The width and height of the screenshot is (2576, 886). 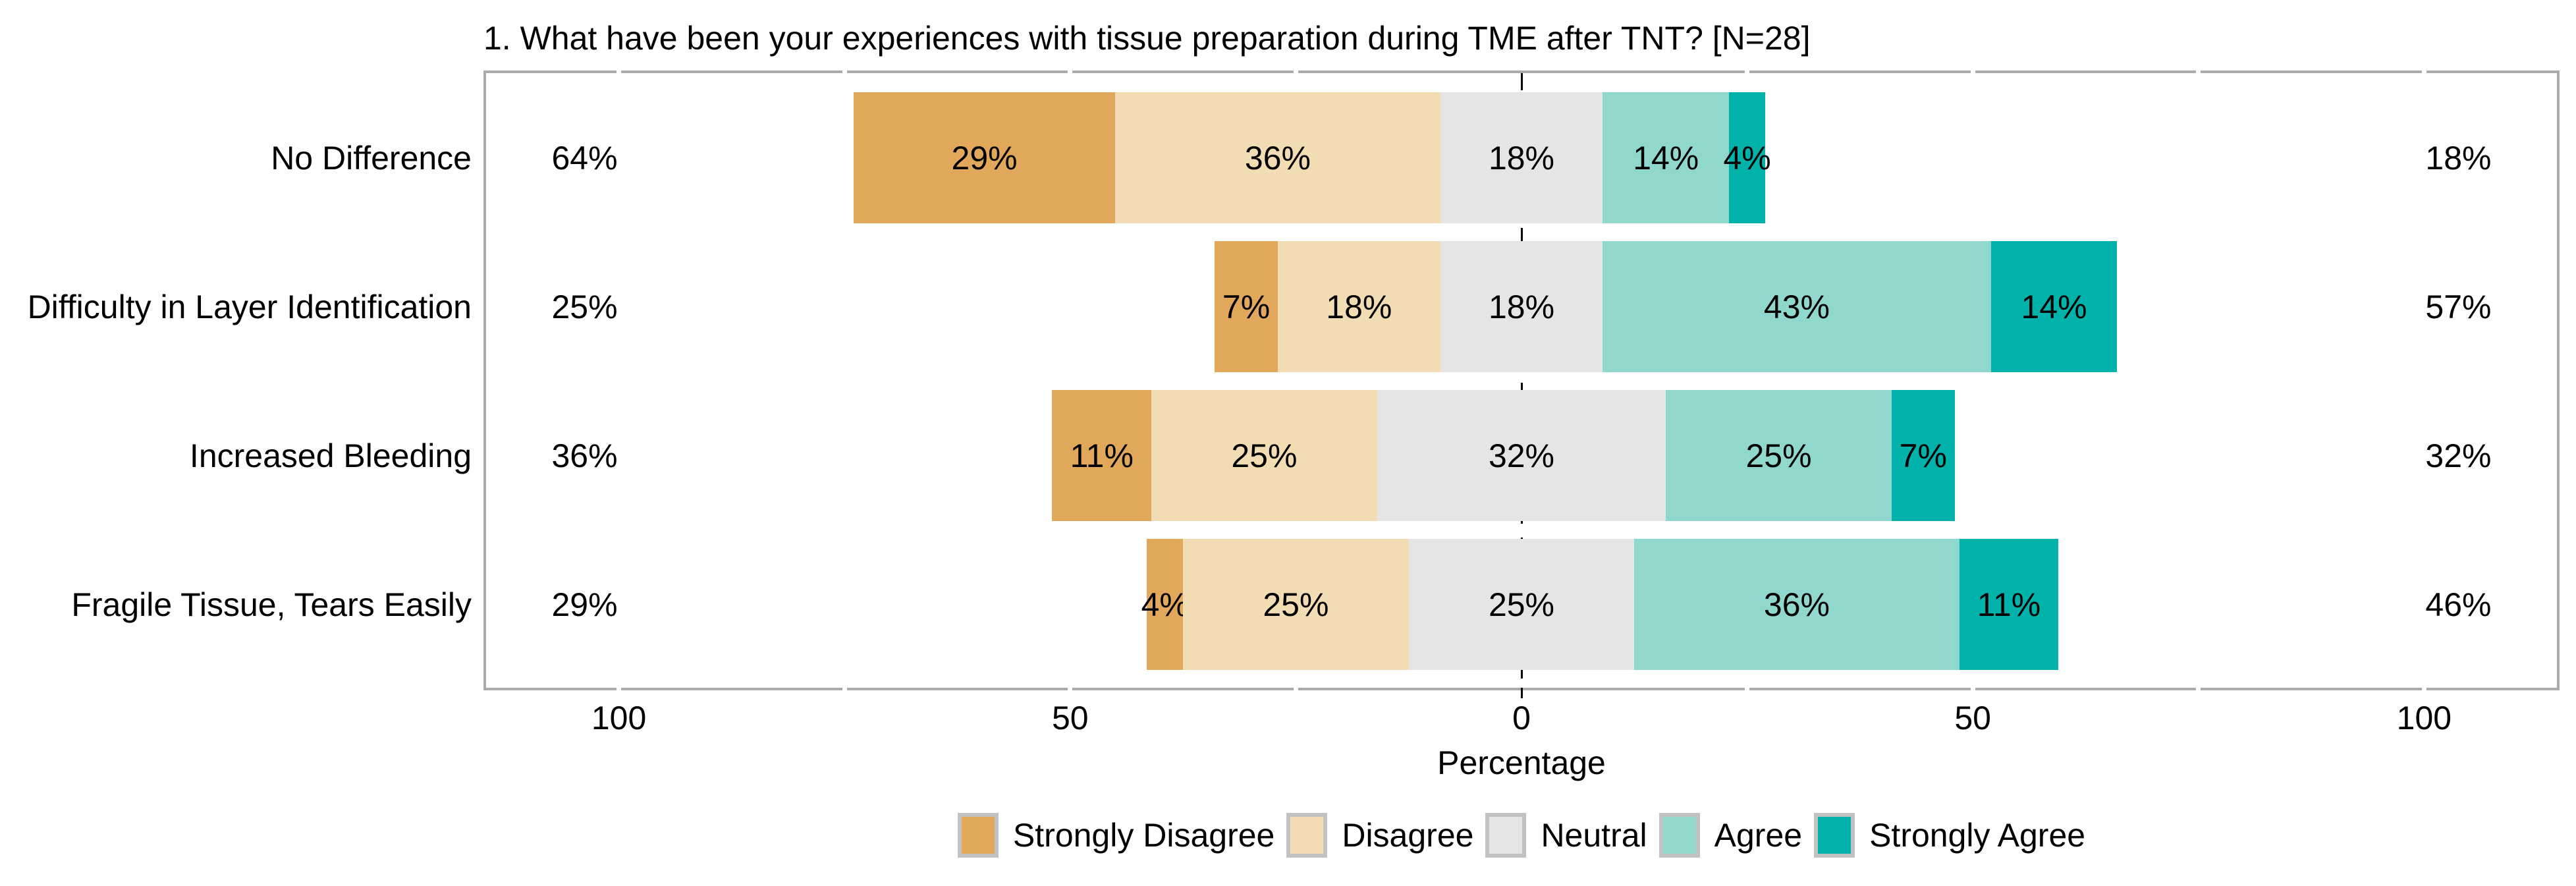 I want to click on bar-segment-strongly-disagree: 7%, so click(x=1246, y=306).